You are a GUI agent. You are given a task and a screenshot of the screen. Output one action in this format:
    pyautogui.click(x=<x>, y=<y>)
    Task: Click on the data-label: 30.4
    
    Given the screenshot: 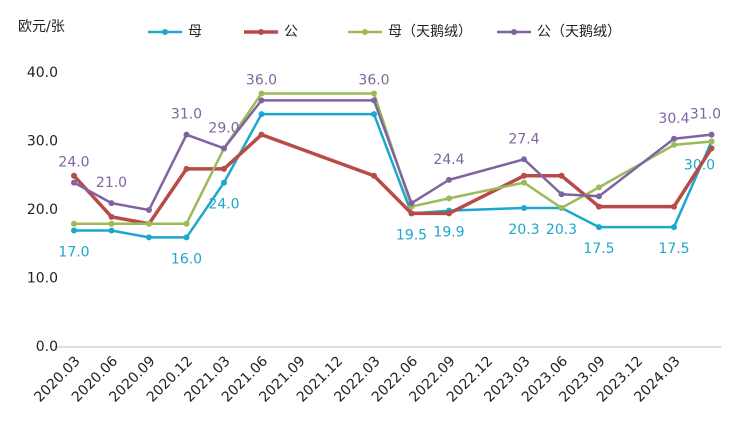 What is the action you would take?
    pyautogui.click(x=673, y=119)
    